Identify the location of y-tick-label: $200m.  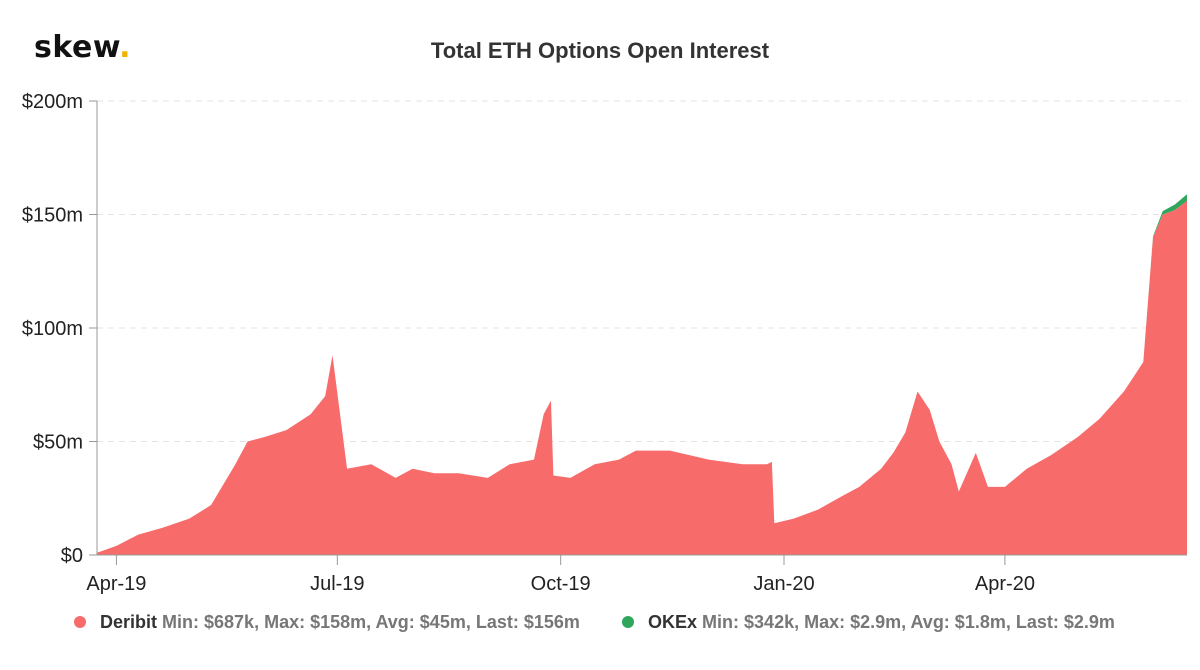
(52, 102).